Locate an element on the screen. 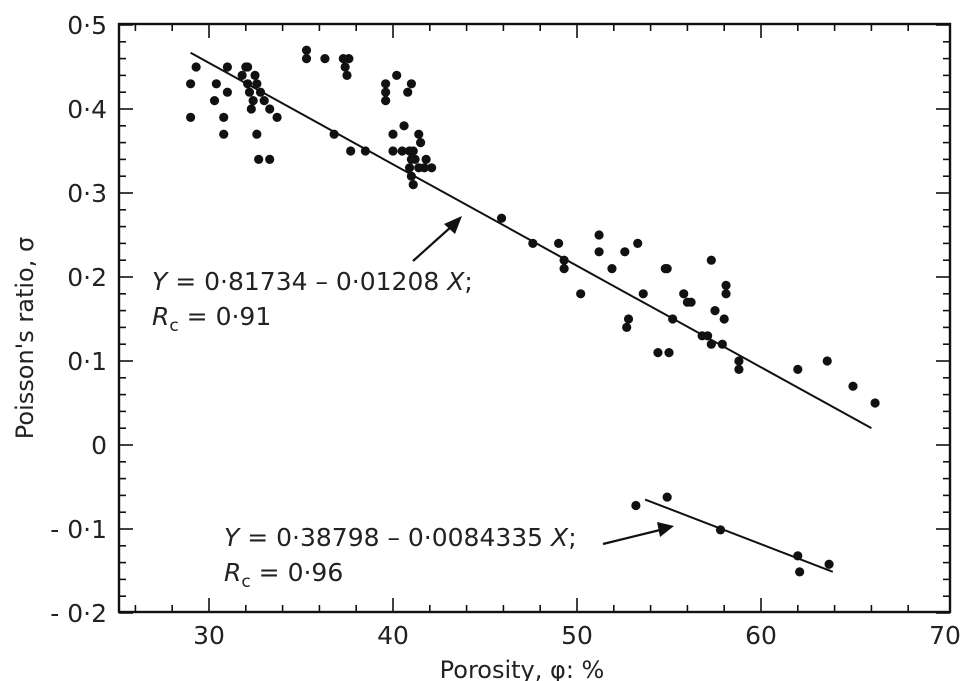  x-axis-title: Porosity, φ: % is located at coordinates (522, 668).